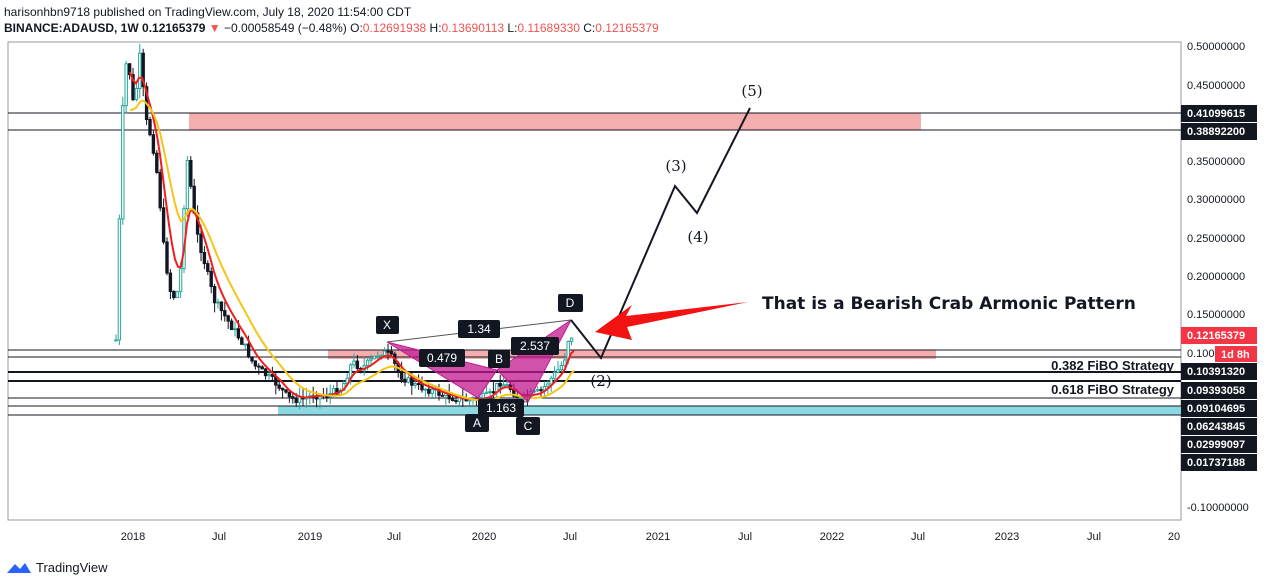 This screenshot has width=1274, height=586. I want to click on x-tick: 2018, so click(133, 537).